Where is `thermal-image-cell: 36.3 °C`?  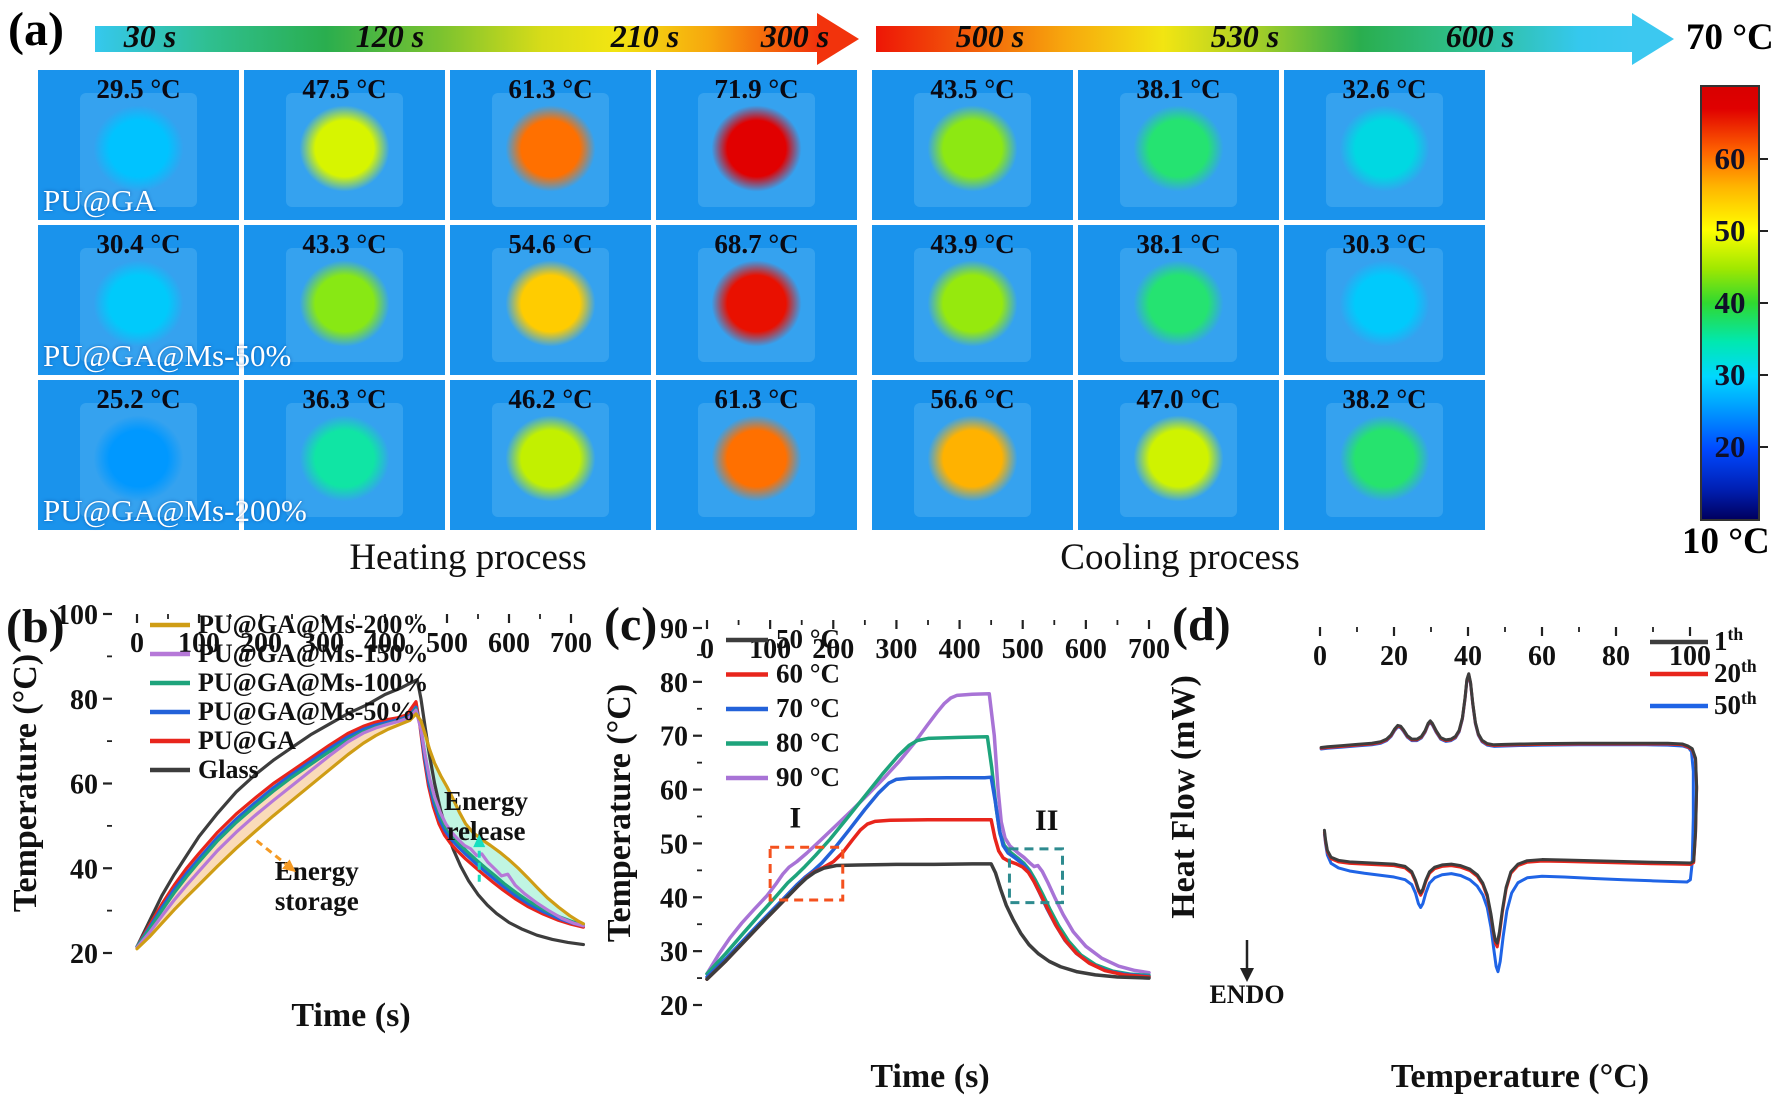
thermal-image-cell: 36.3 °C is located at coordinates (344, 455).